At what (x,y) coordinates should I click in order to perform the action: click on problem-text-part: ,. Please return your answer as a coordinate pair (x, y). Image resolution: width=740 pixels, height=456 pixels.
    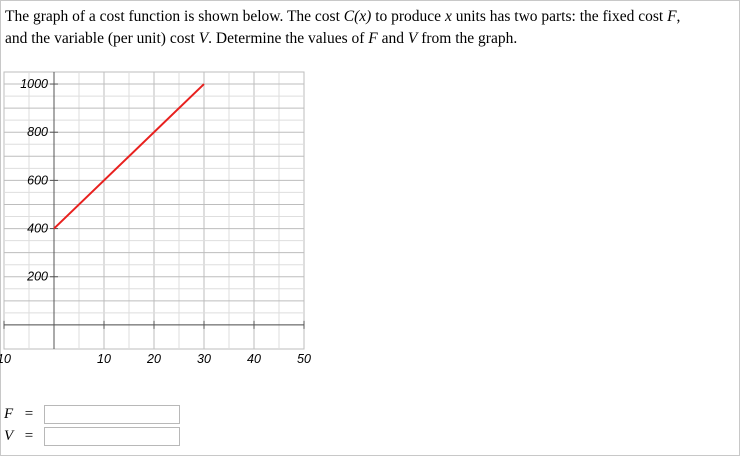
    Looking at the image, I should click on (678, 16).